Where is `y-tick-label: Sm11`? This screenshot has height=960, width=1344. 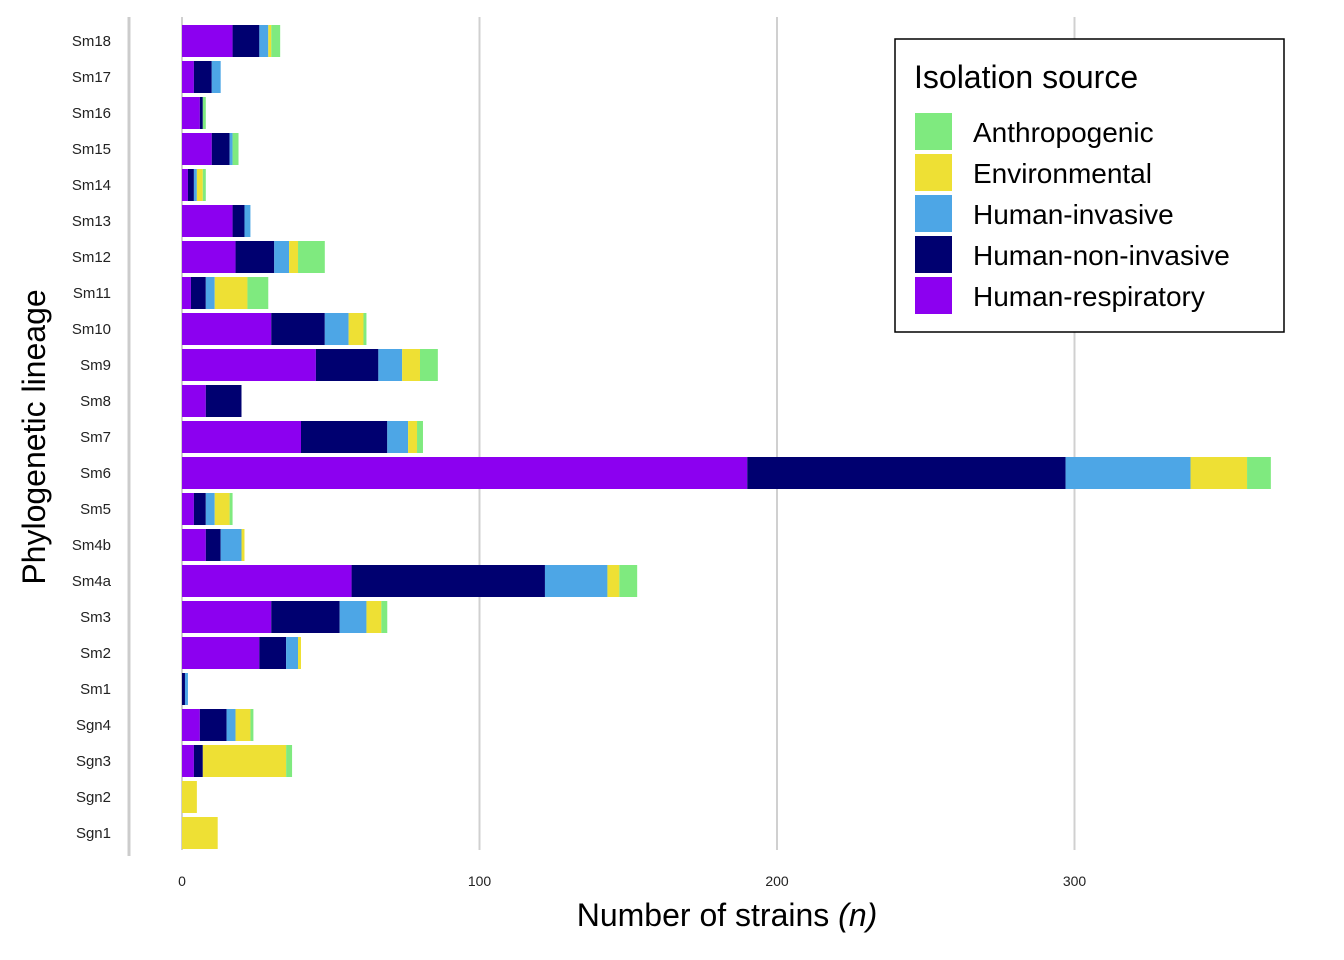
y-tick-label: Sm11 is located at coordinates (92, 293).